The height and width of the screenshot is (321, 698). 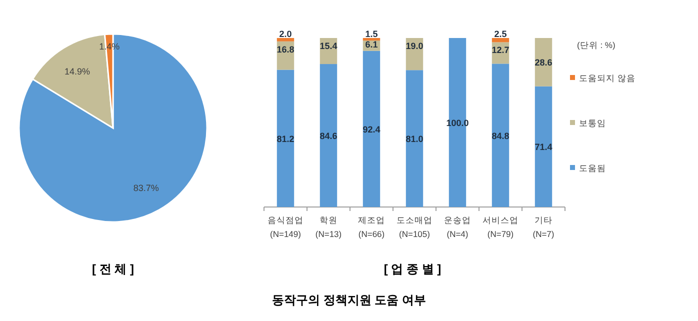 I want to click on data-label: 1.5, so click(x=371, y=34).